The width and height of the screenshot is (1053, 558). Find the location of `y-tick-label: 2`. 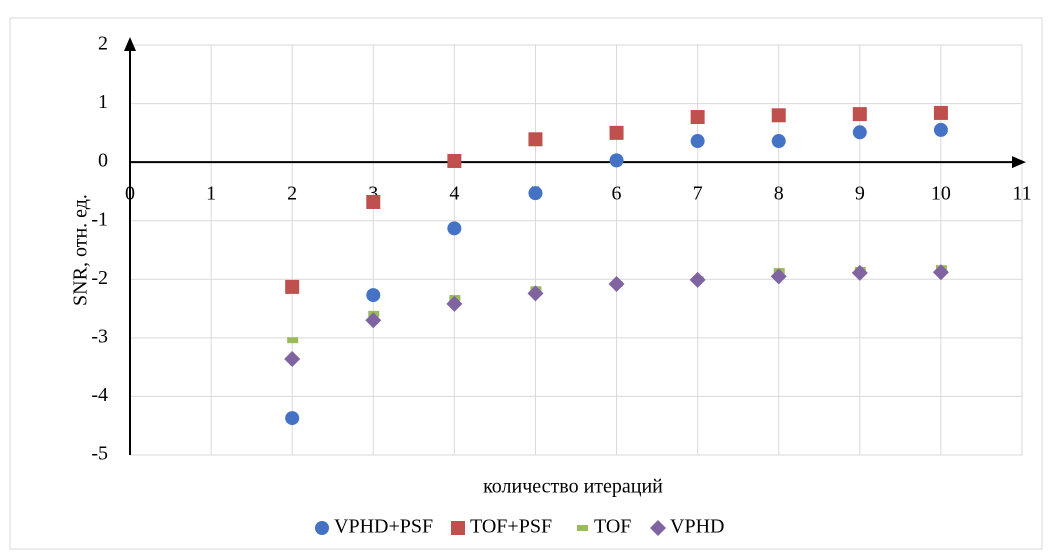

y-tick-label: 2 is located at coordinates (103, 44).